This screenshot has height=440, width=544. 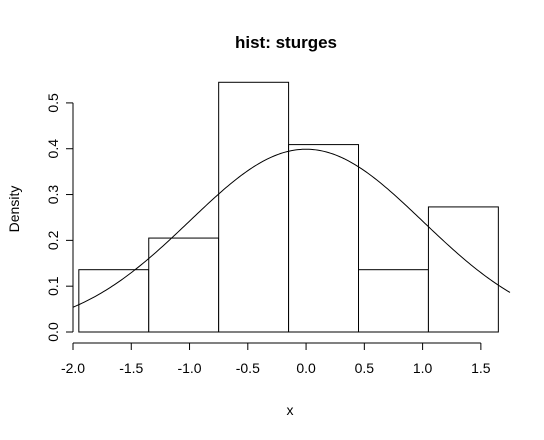 What do you see at coordinates (286, 42) in the screenshot?
I see `chart-title: hist: sturges` at bounding box center [286, 42].